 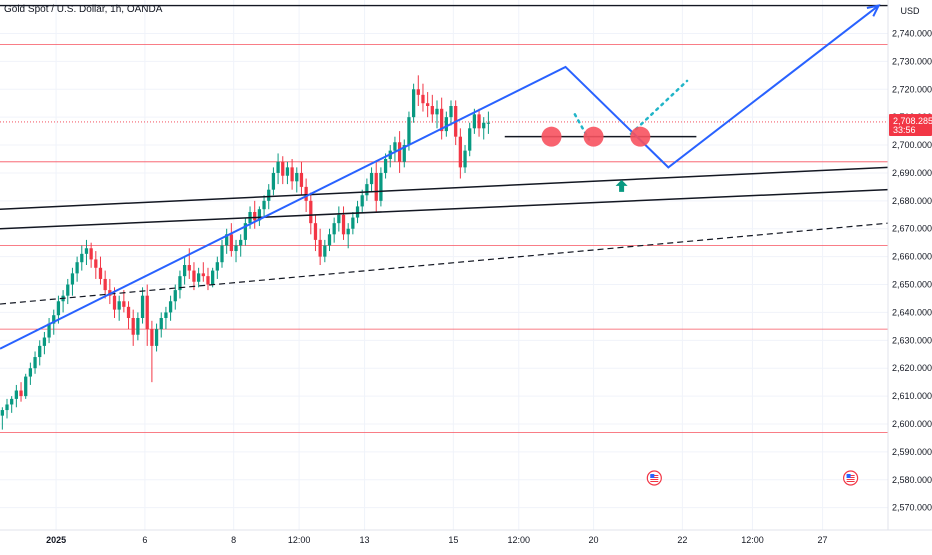 What do you see at coordinates (912, 33) in the screenshot?
I see `y-tick-label: 2,740.000` at bounding box center [912, 33].